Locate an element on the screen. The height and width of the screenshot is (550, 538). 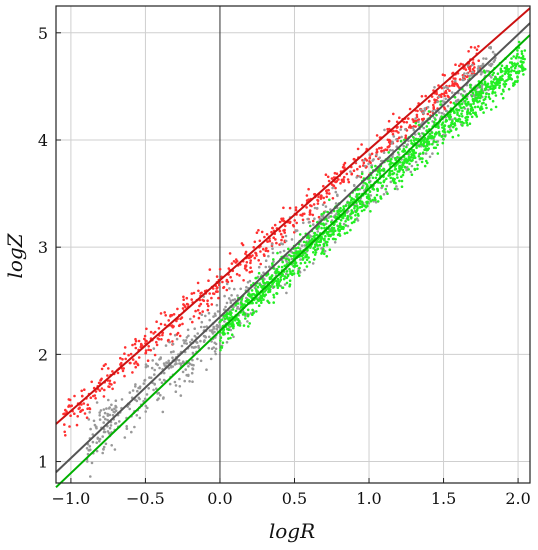
x-tick-label: 1.5 is located at coordinates (443, 498).